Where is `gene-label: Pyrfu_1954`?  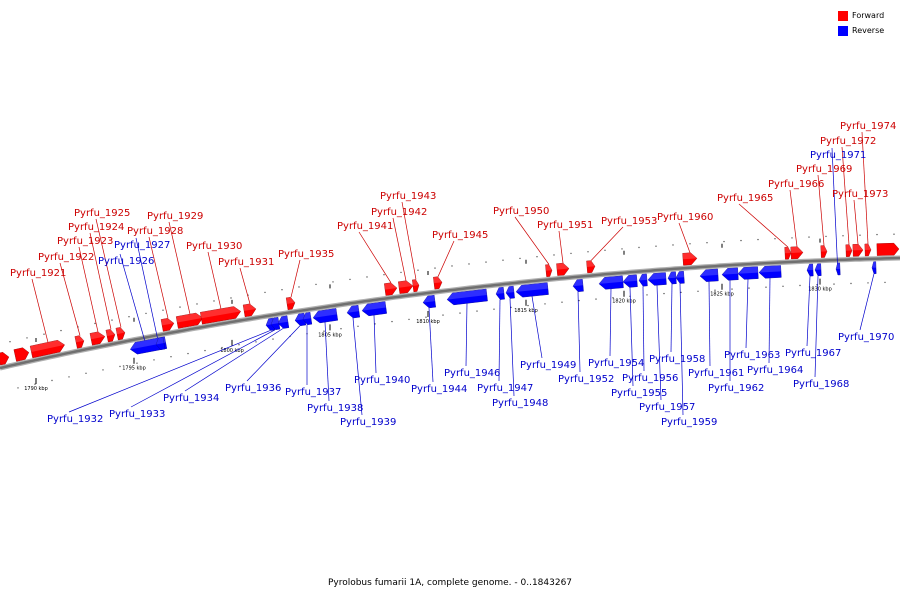 gene-label: Pyrfu_1954 is located at coordinates (616, 363).